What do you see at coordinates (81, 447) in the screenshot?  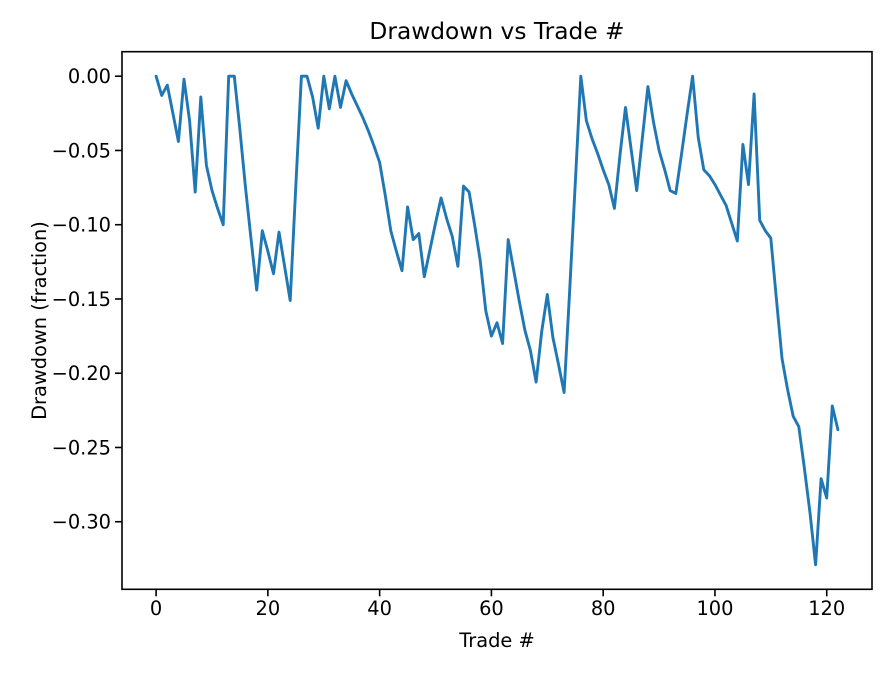 I see `y-tick-label: −0.25` at bounding box center [81, 447].